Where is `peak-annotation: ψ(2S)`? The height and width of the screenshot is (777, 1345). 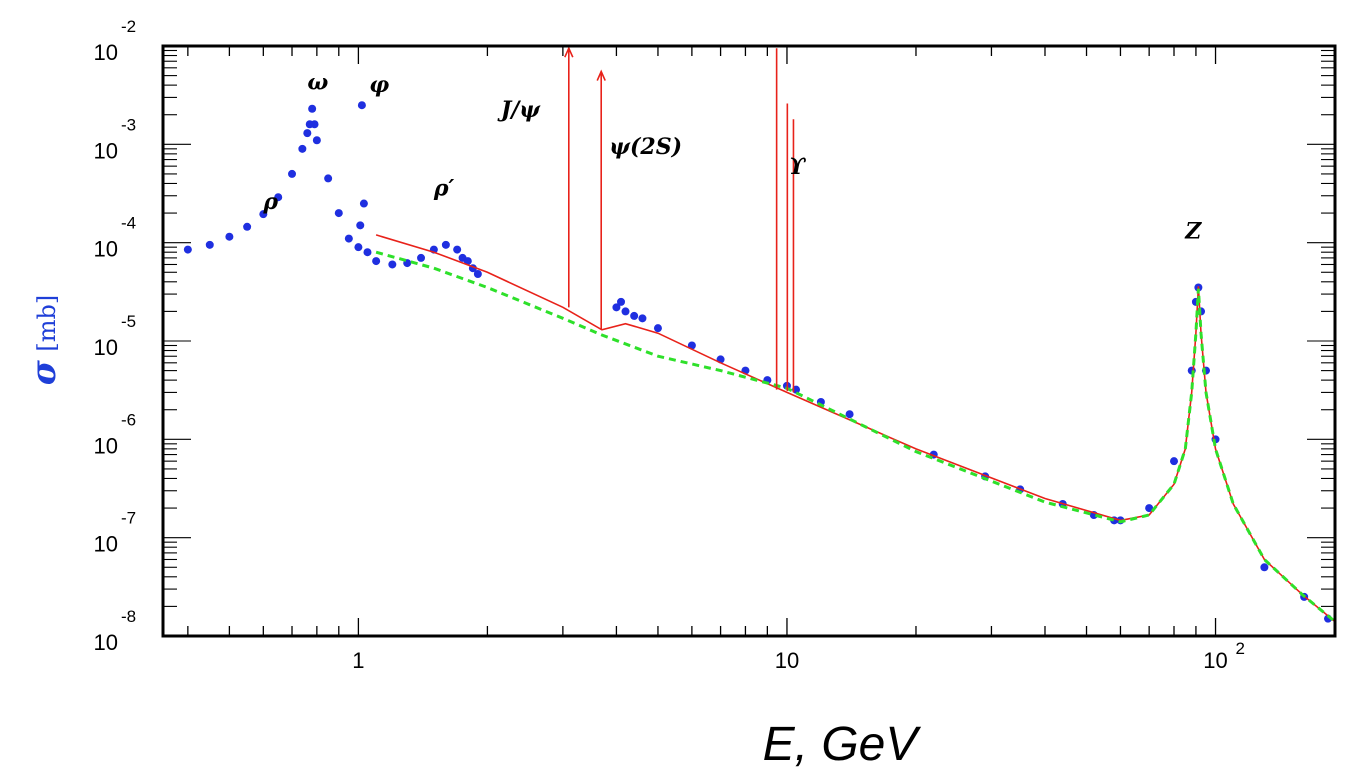
peak-annotation: ψ(2S) is located at coordinates (645, 147).